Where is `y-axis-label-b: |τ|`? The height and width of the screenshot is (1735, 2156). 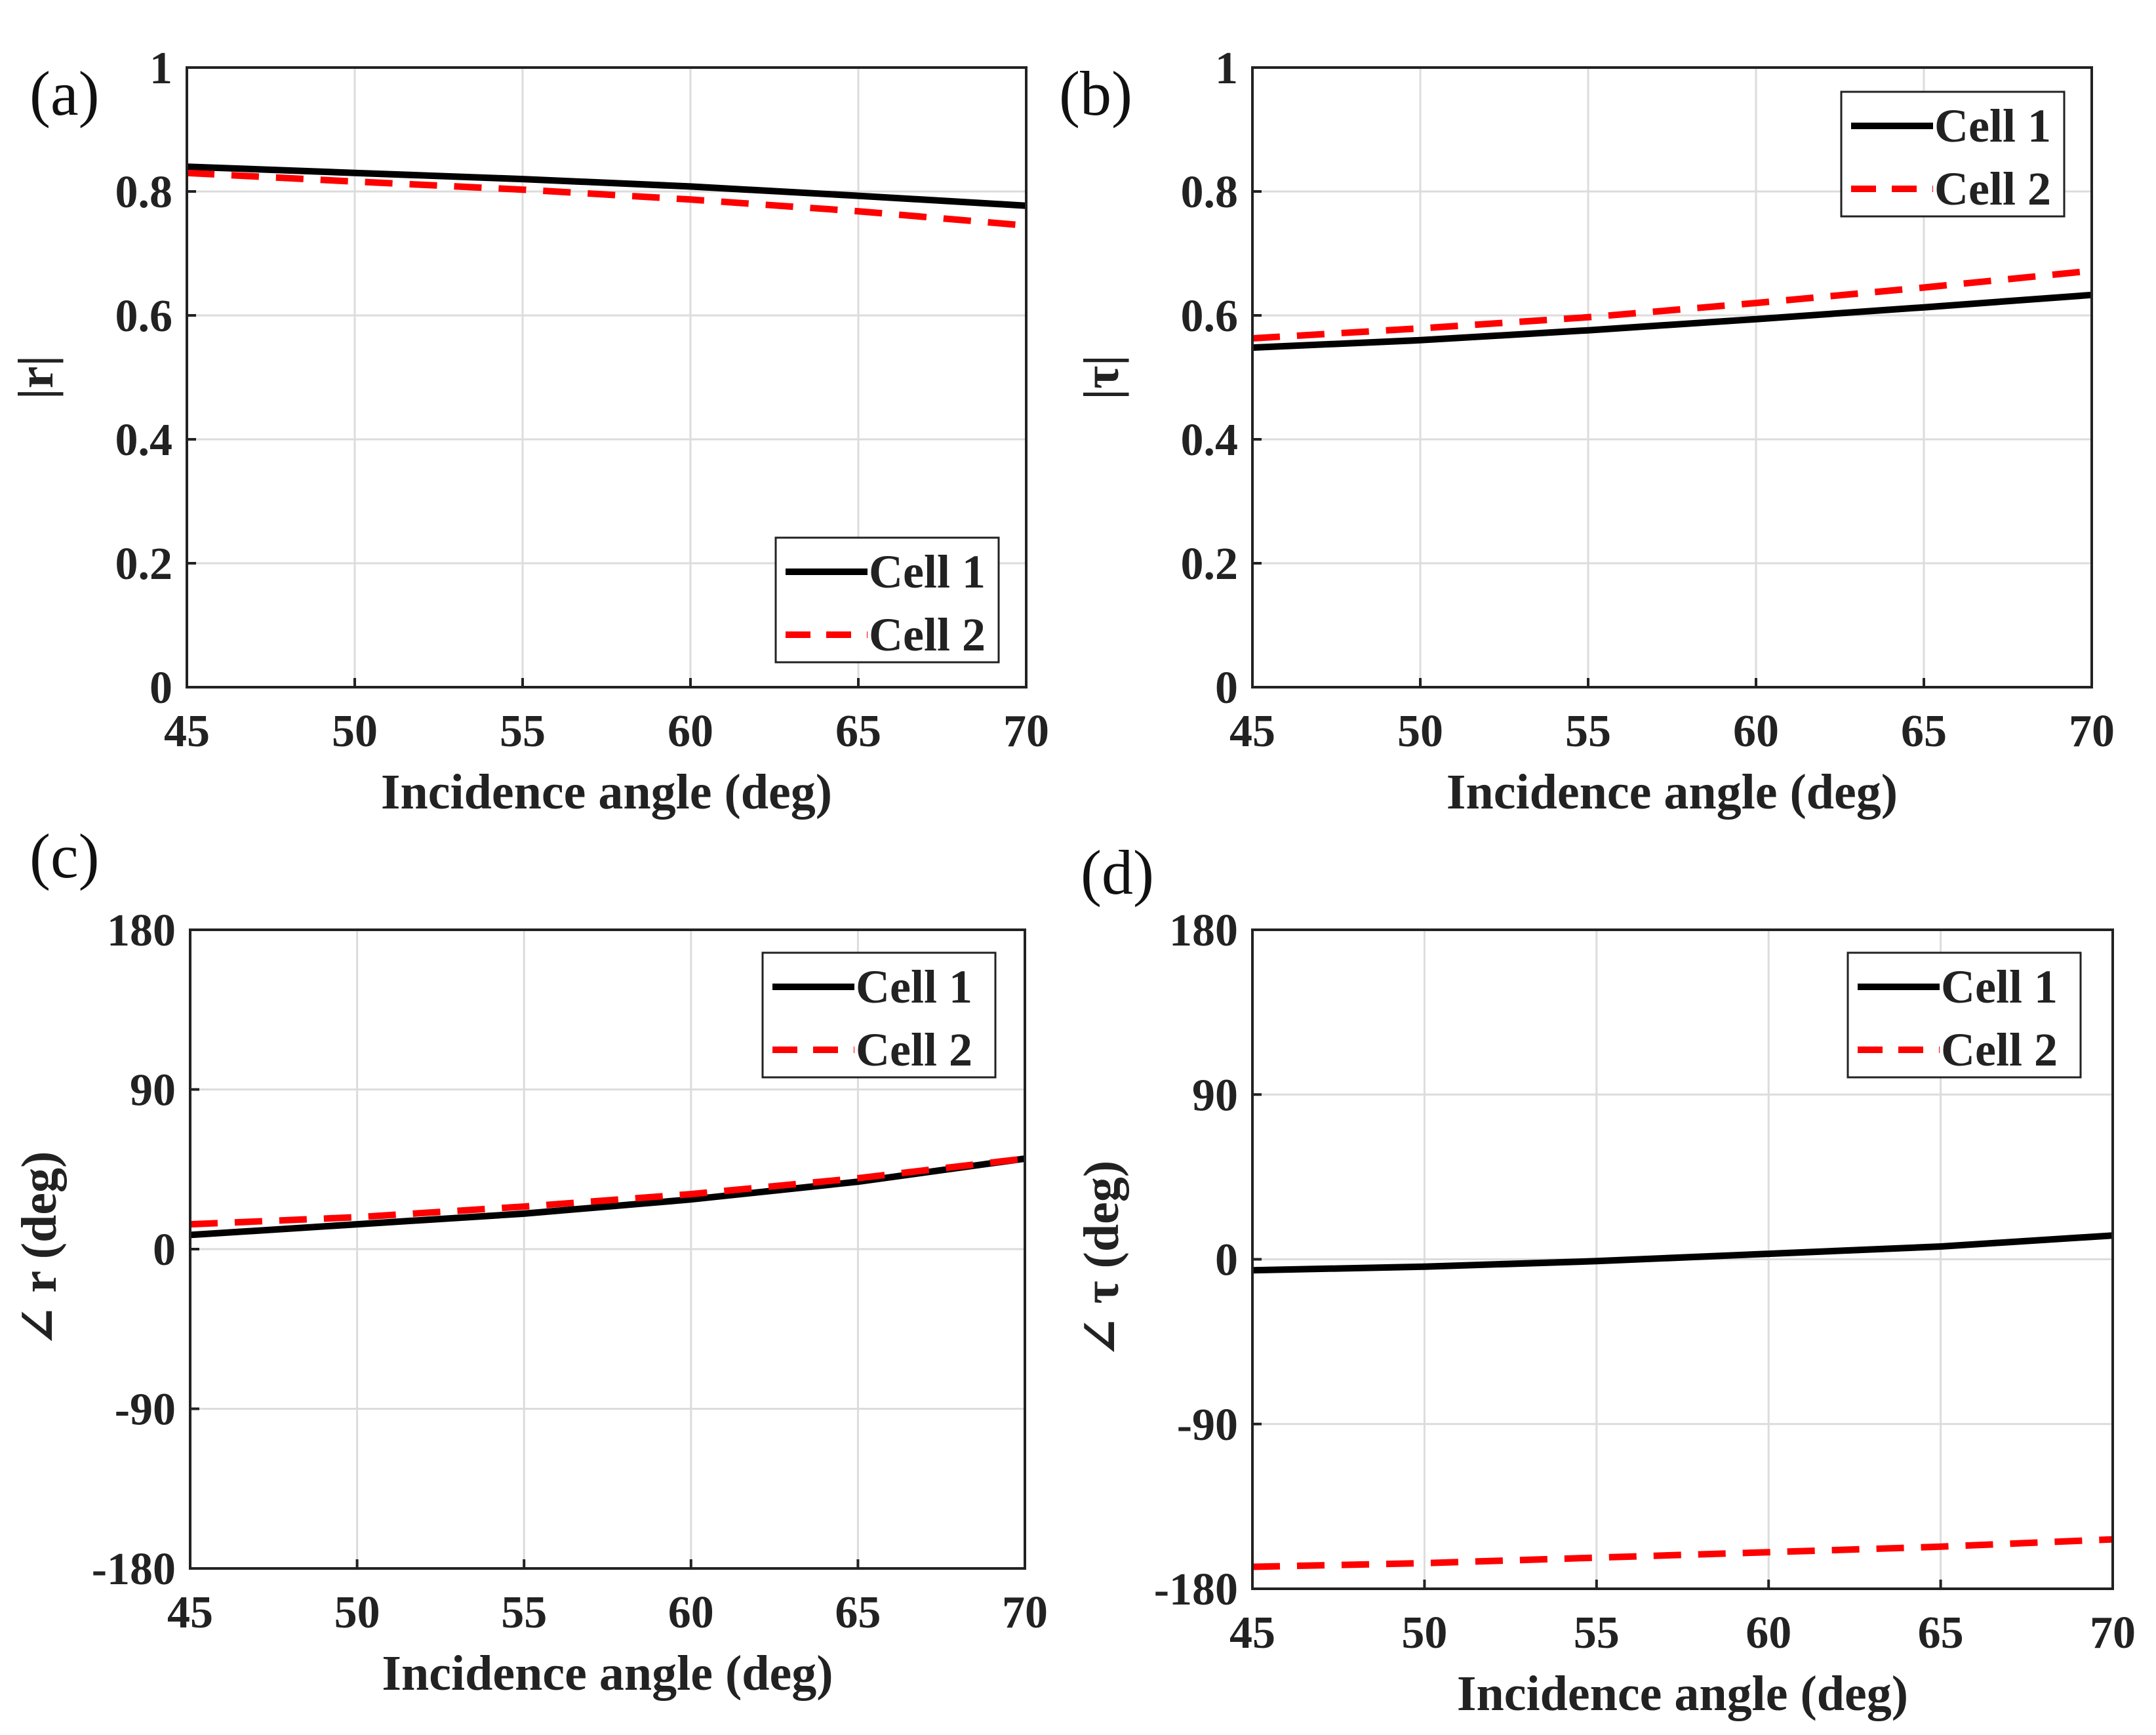
y-axis-label-b: |τ| is located at coordinates (1101, 377).